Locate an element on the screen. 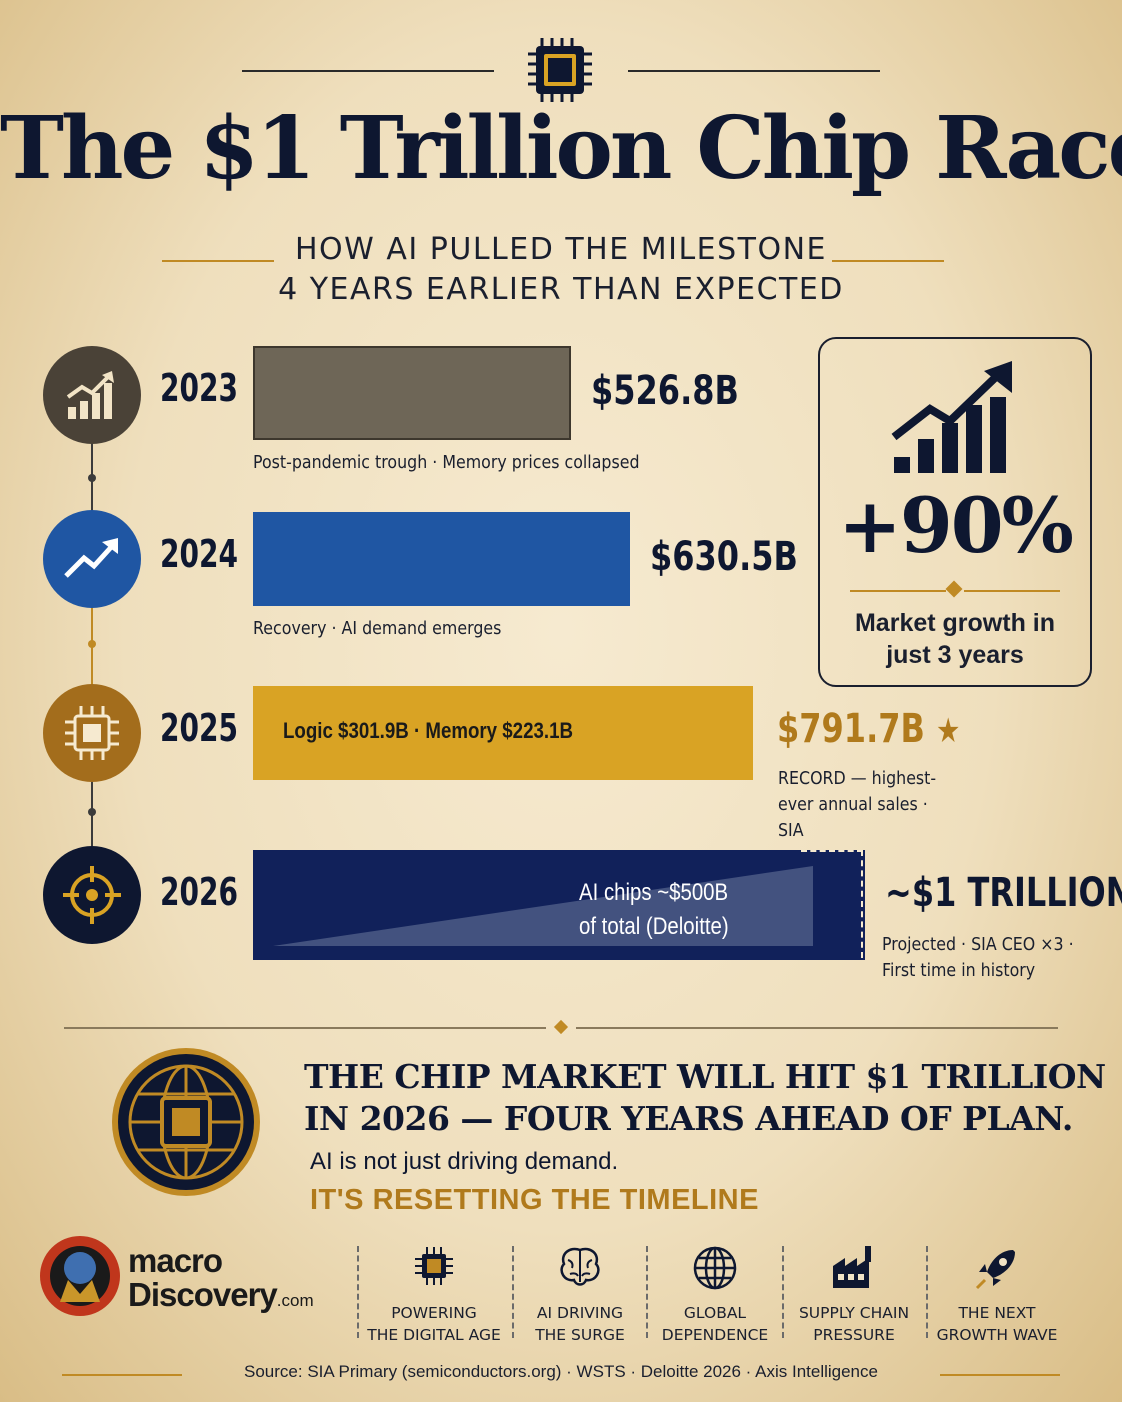 This screenshot has width=1122, height=1402. year-label: 2023 is located at coordinates (199, 388).